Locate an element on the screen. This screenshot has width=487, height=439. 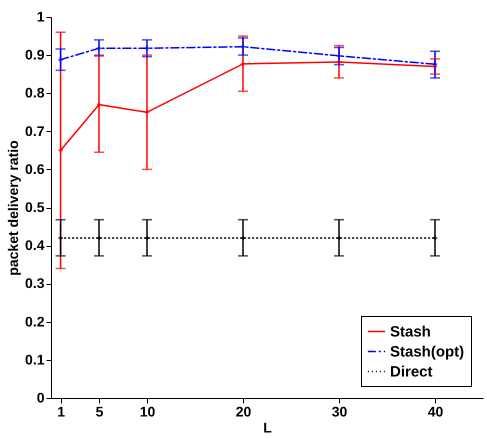
y-tick-label: 0.7 is located at coordinates (35, 130).